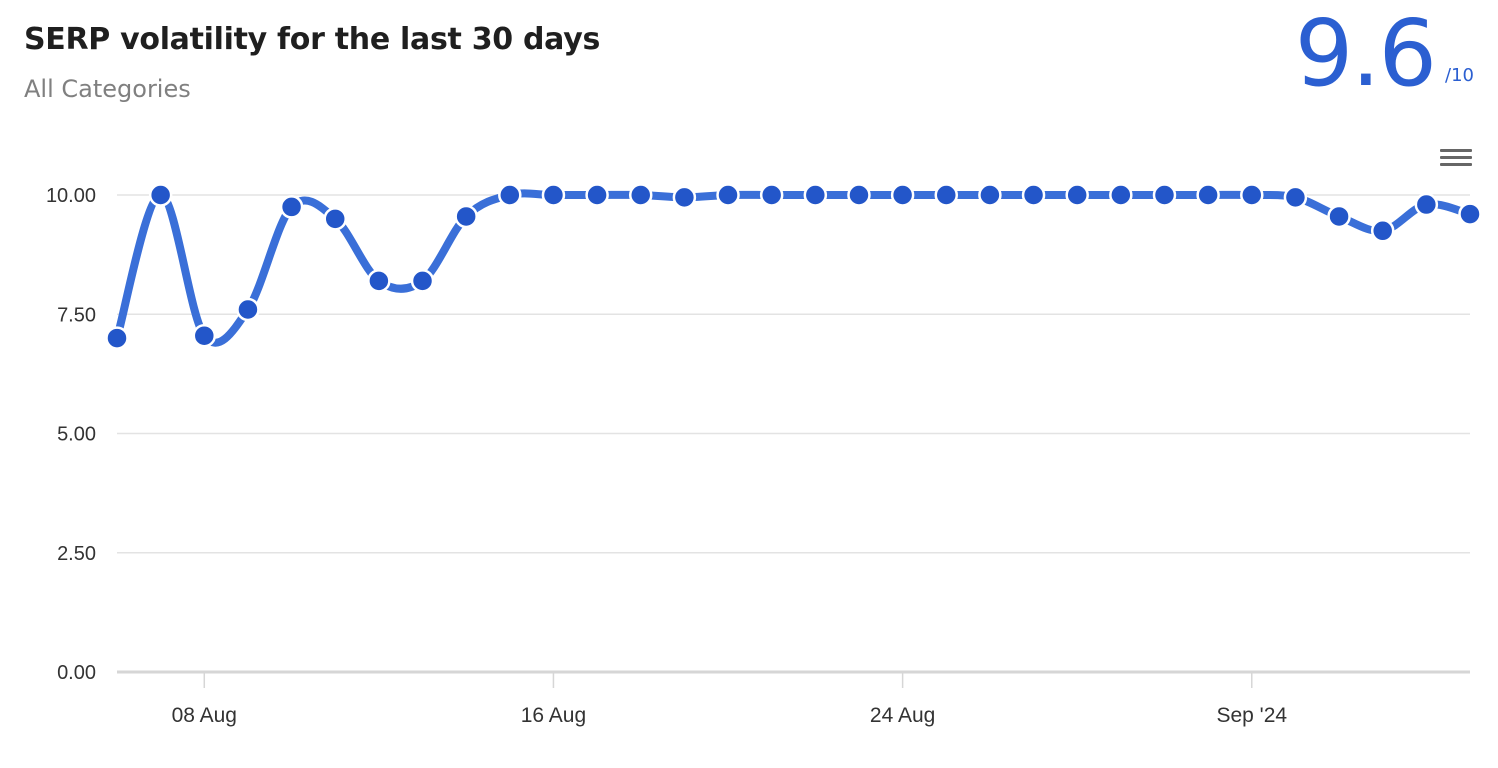 The width and height of the screenshot is (1498, 768). What do you see at coordinates (312, 39) in the screenshot?
I see `chart-title: SERP volatility for the last 30 days` at bounding box center [312, 39].